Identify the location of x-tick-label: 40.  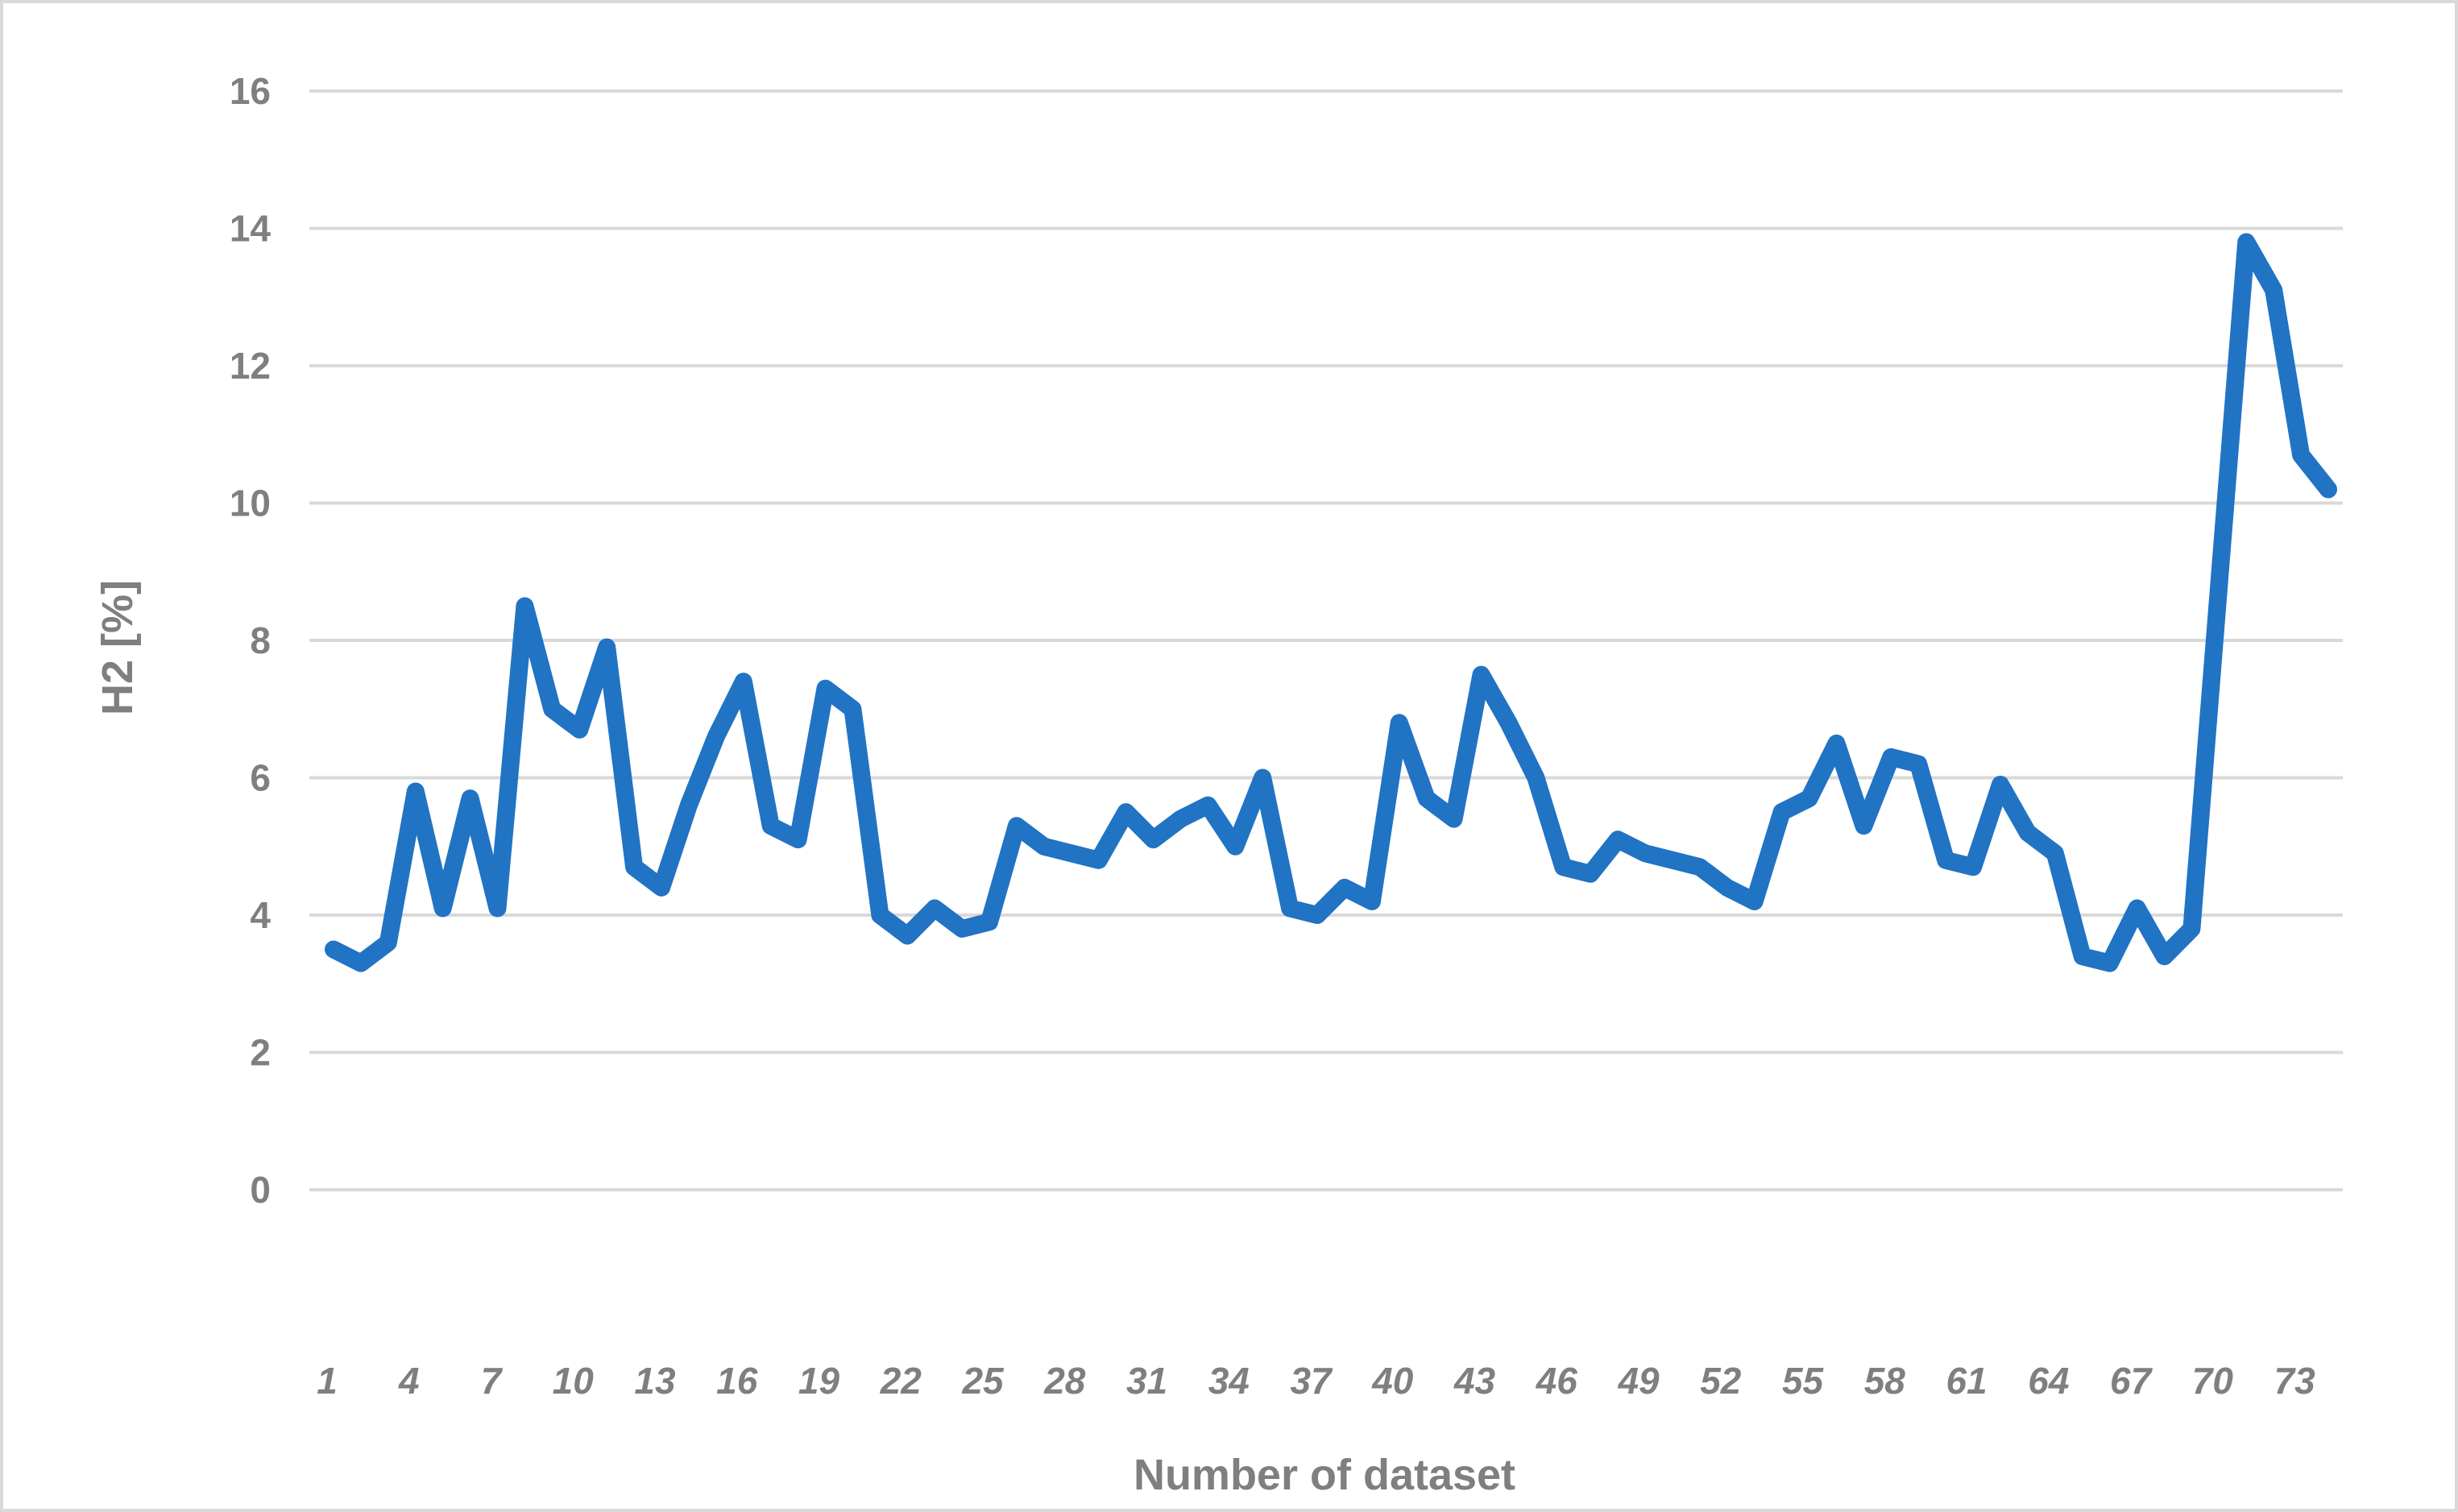
(1392, 1381).